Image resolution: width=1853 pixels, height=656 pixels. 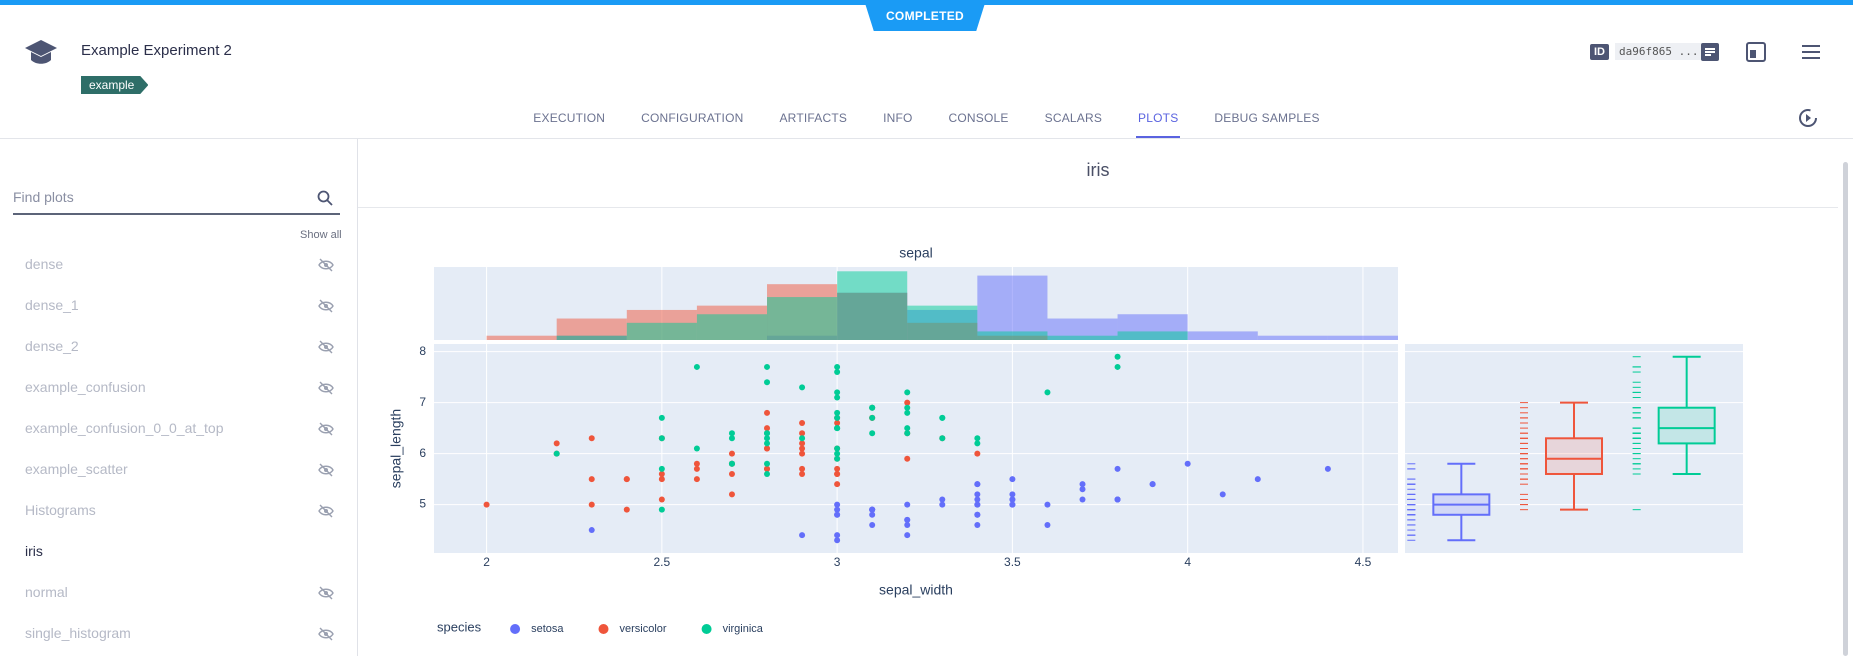 I want to click on tag: example, so click(x=115, y=85).